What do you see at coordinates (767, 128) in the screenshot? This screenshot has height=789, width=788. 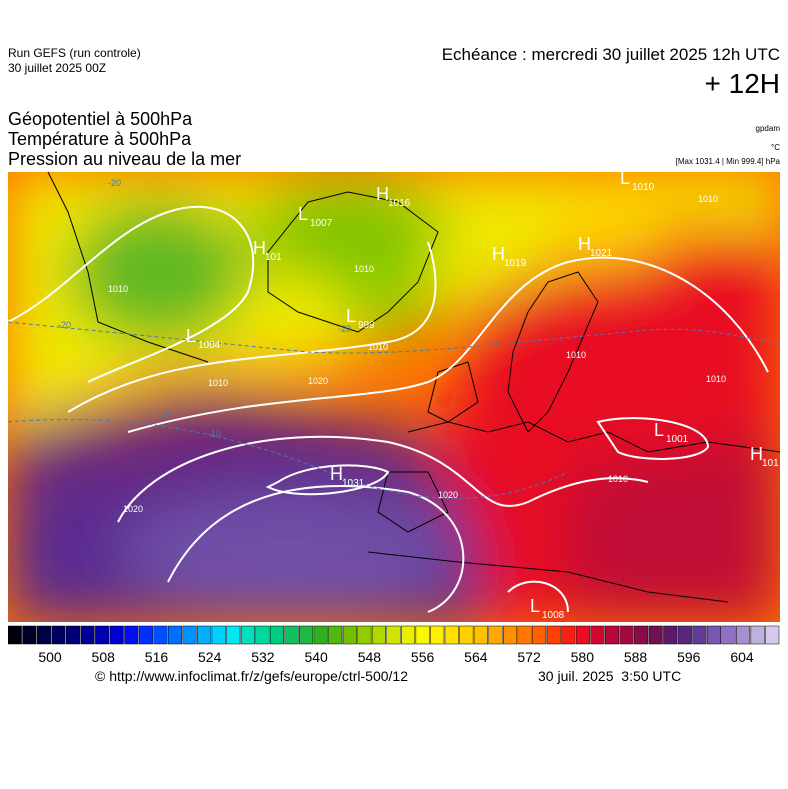 I see `unit: gpdam` at bounding box center [767, 128].